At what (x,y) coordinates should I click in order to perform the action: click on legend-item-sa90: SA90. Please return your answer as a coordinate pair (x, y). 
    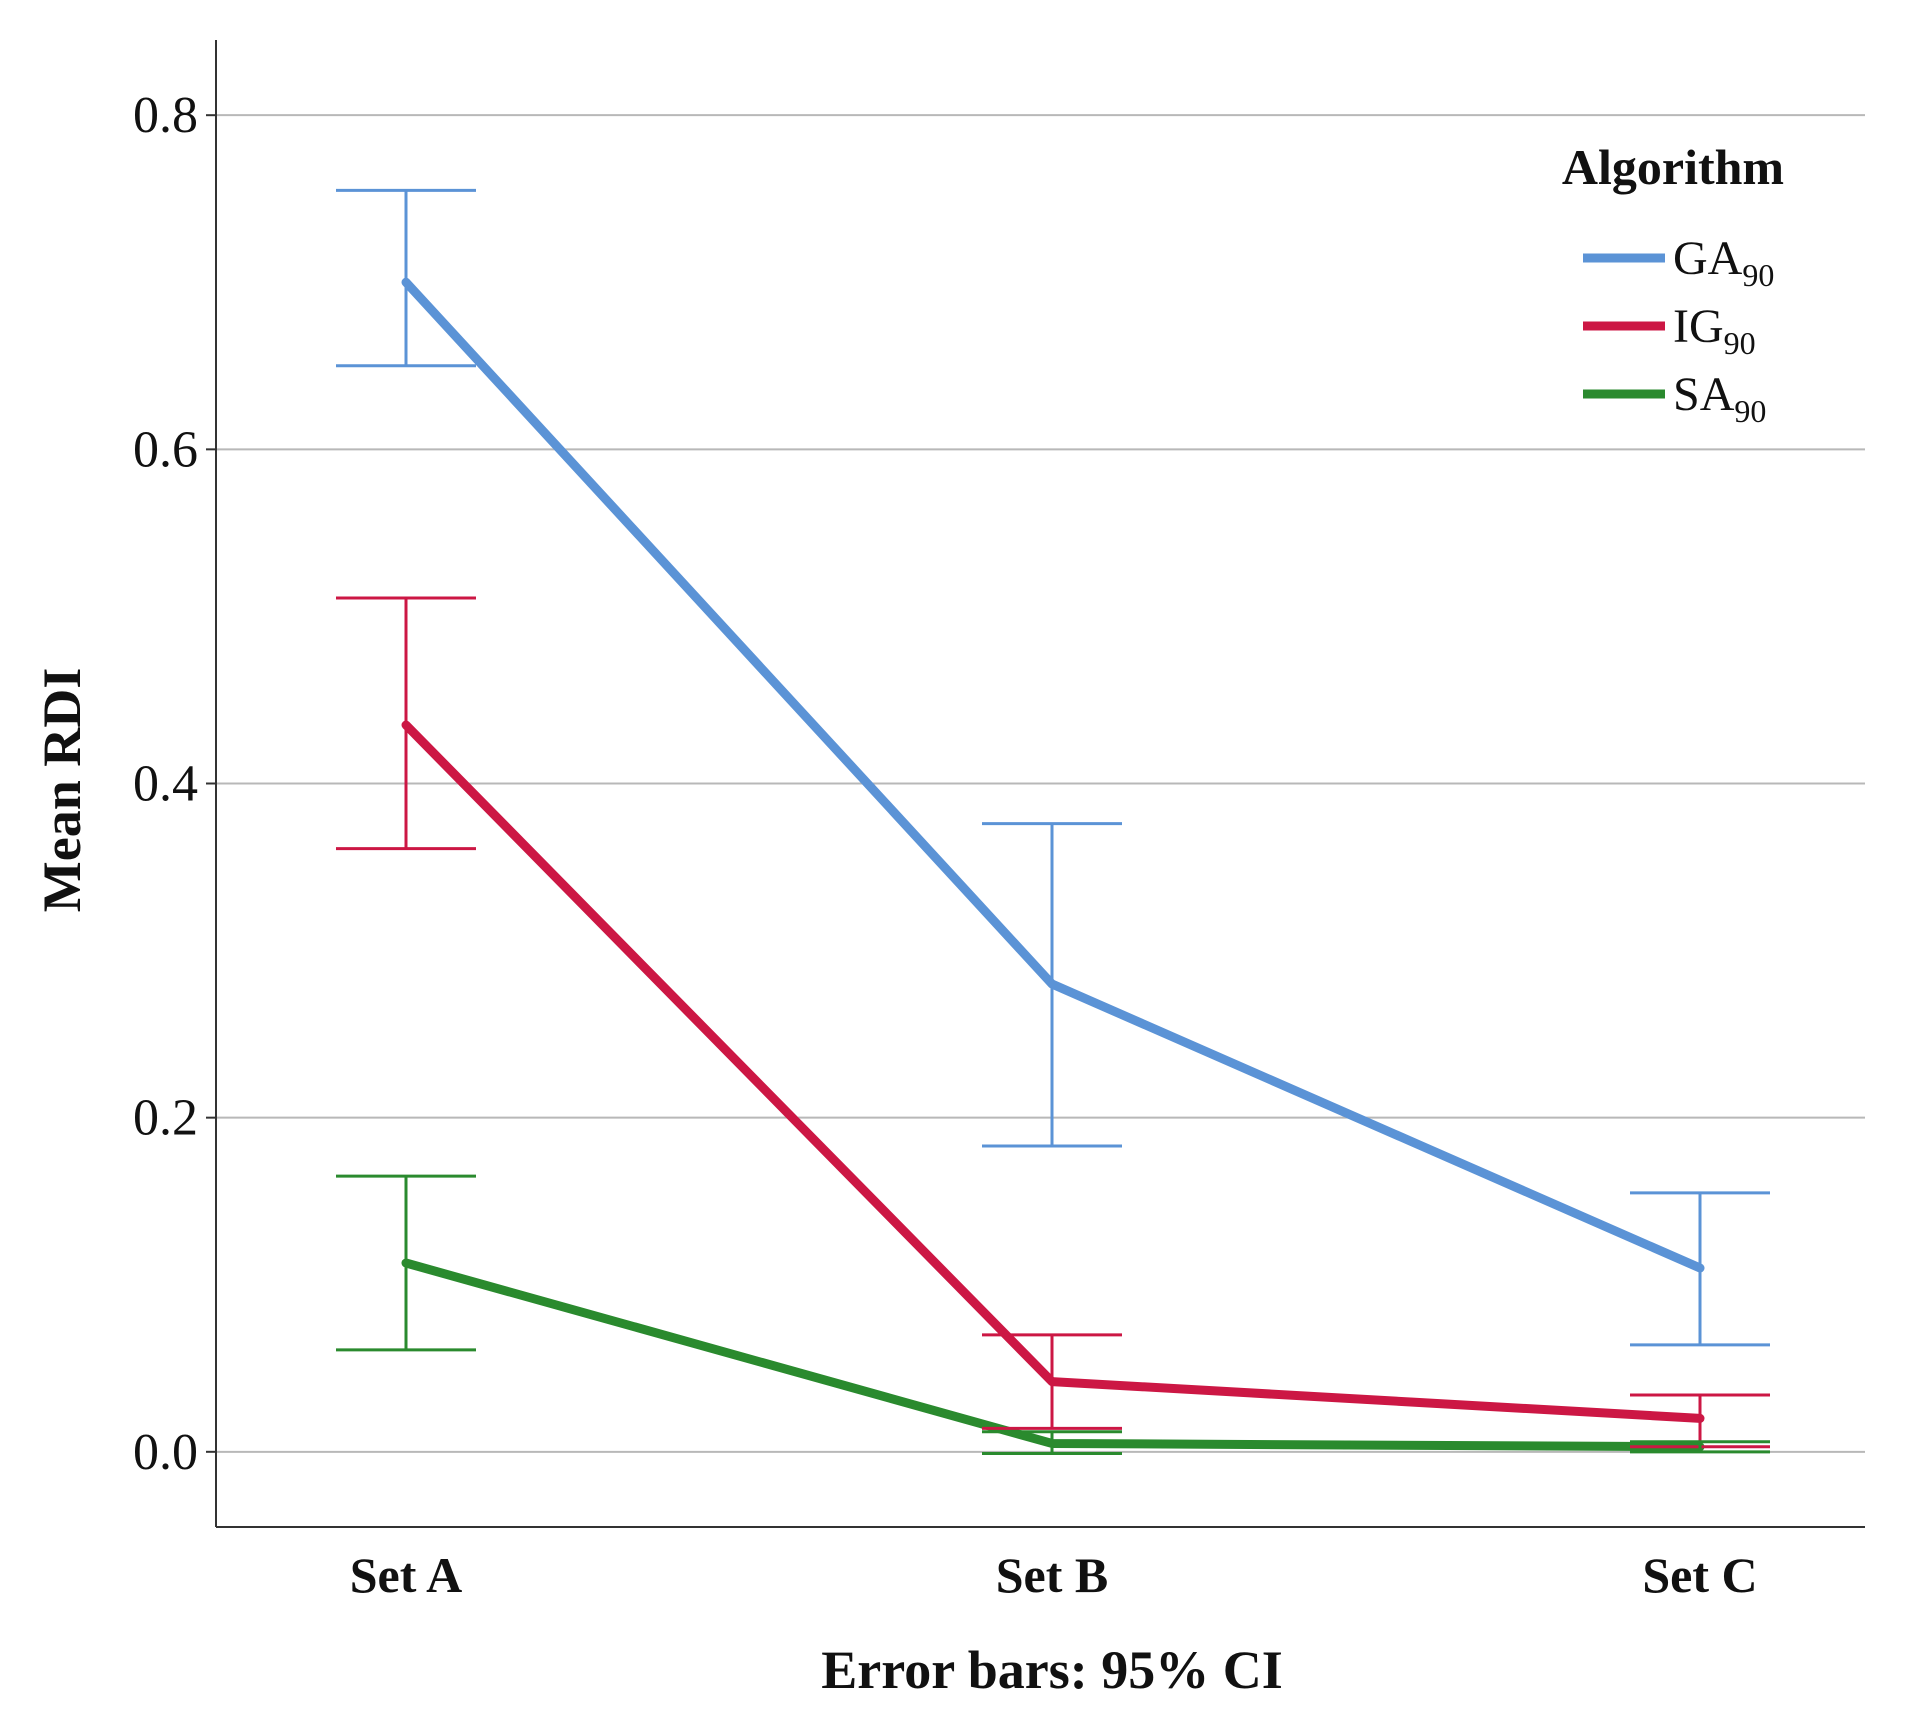
    Looking at the image, I should click on (1674, 398).